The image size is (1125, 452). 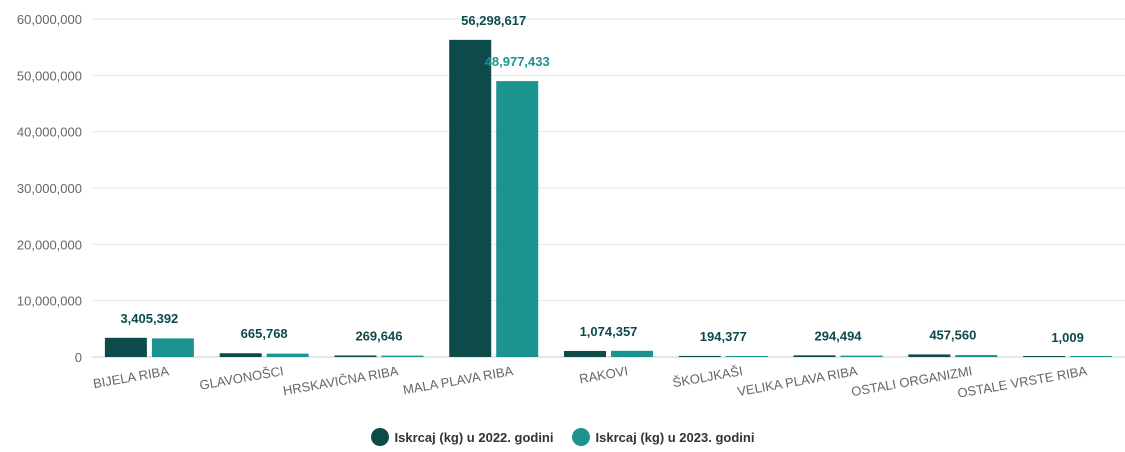 What do you see at coordinates (458, 380) in the screenshot?
I see `x-tick-label: MALA PLAVA RIBA` at bounding box center [458, 380].